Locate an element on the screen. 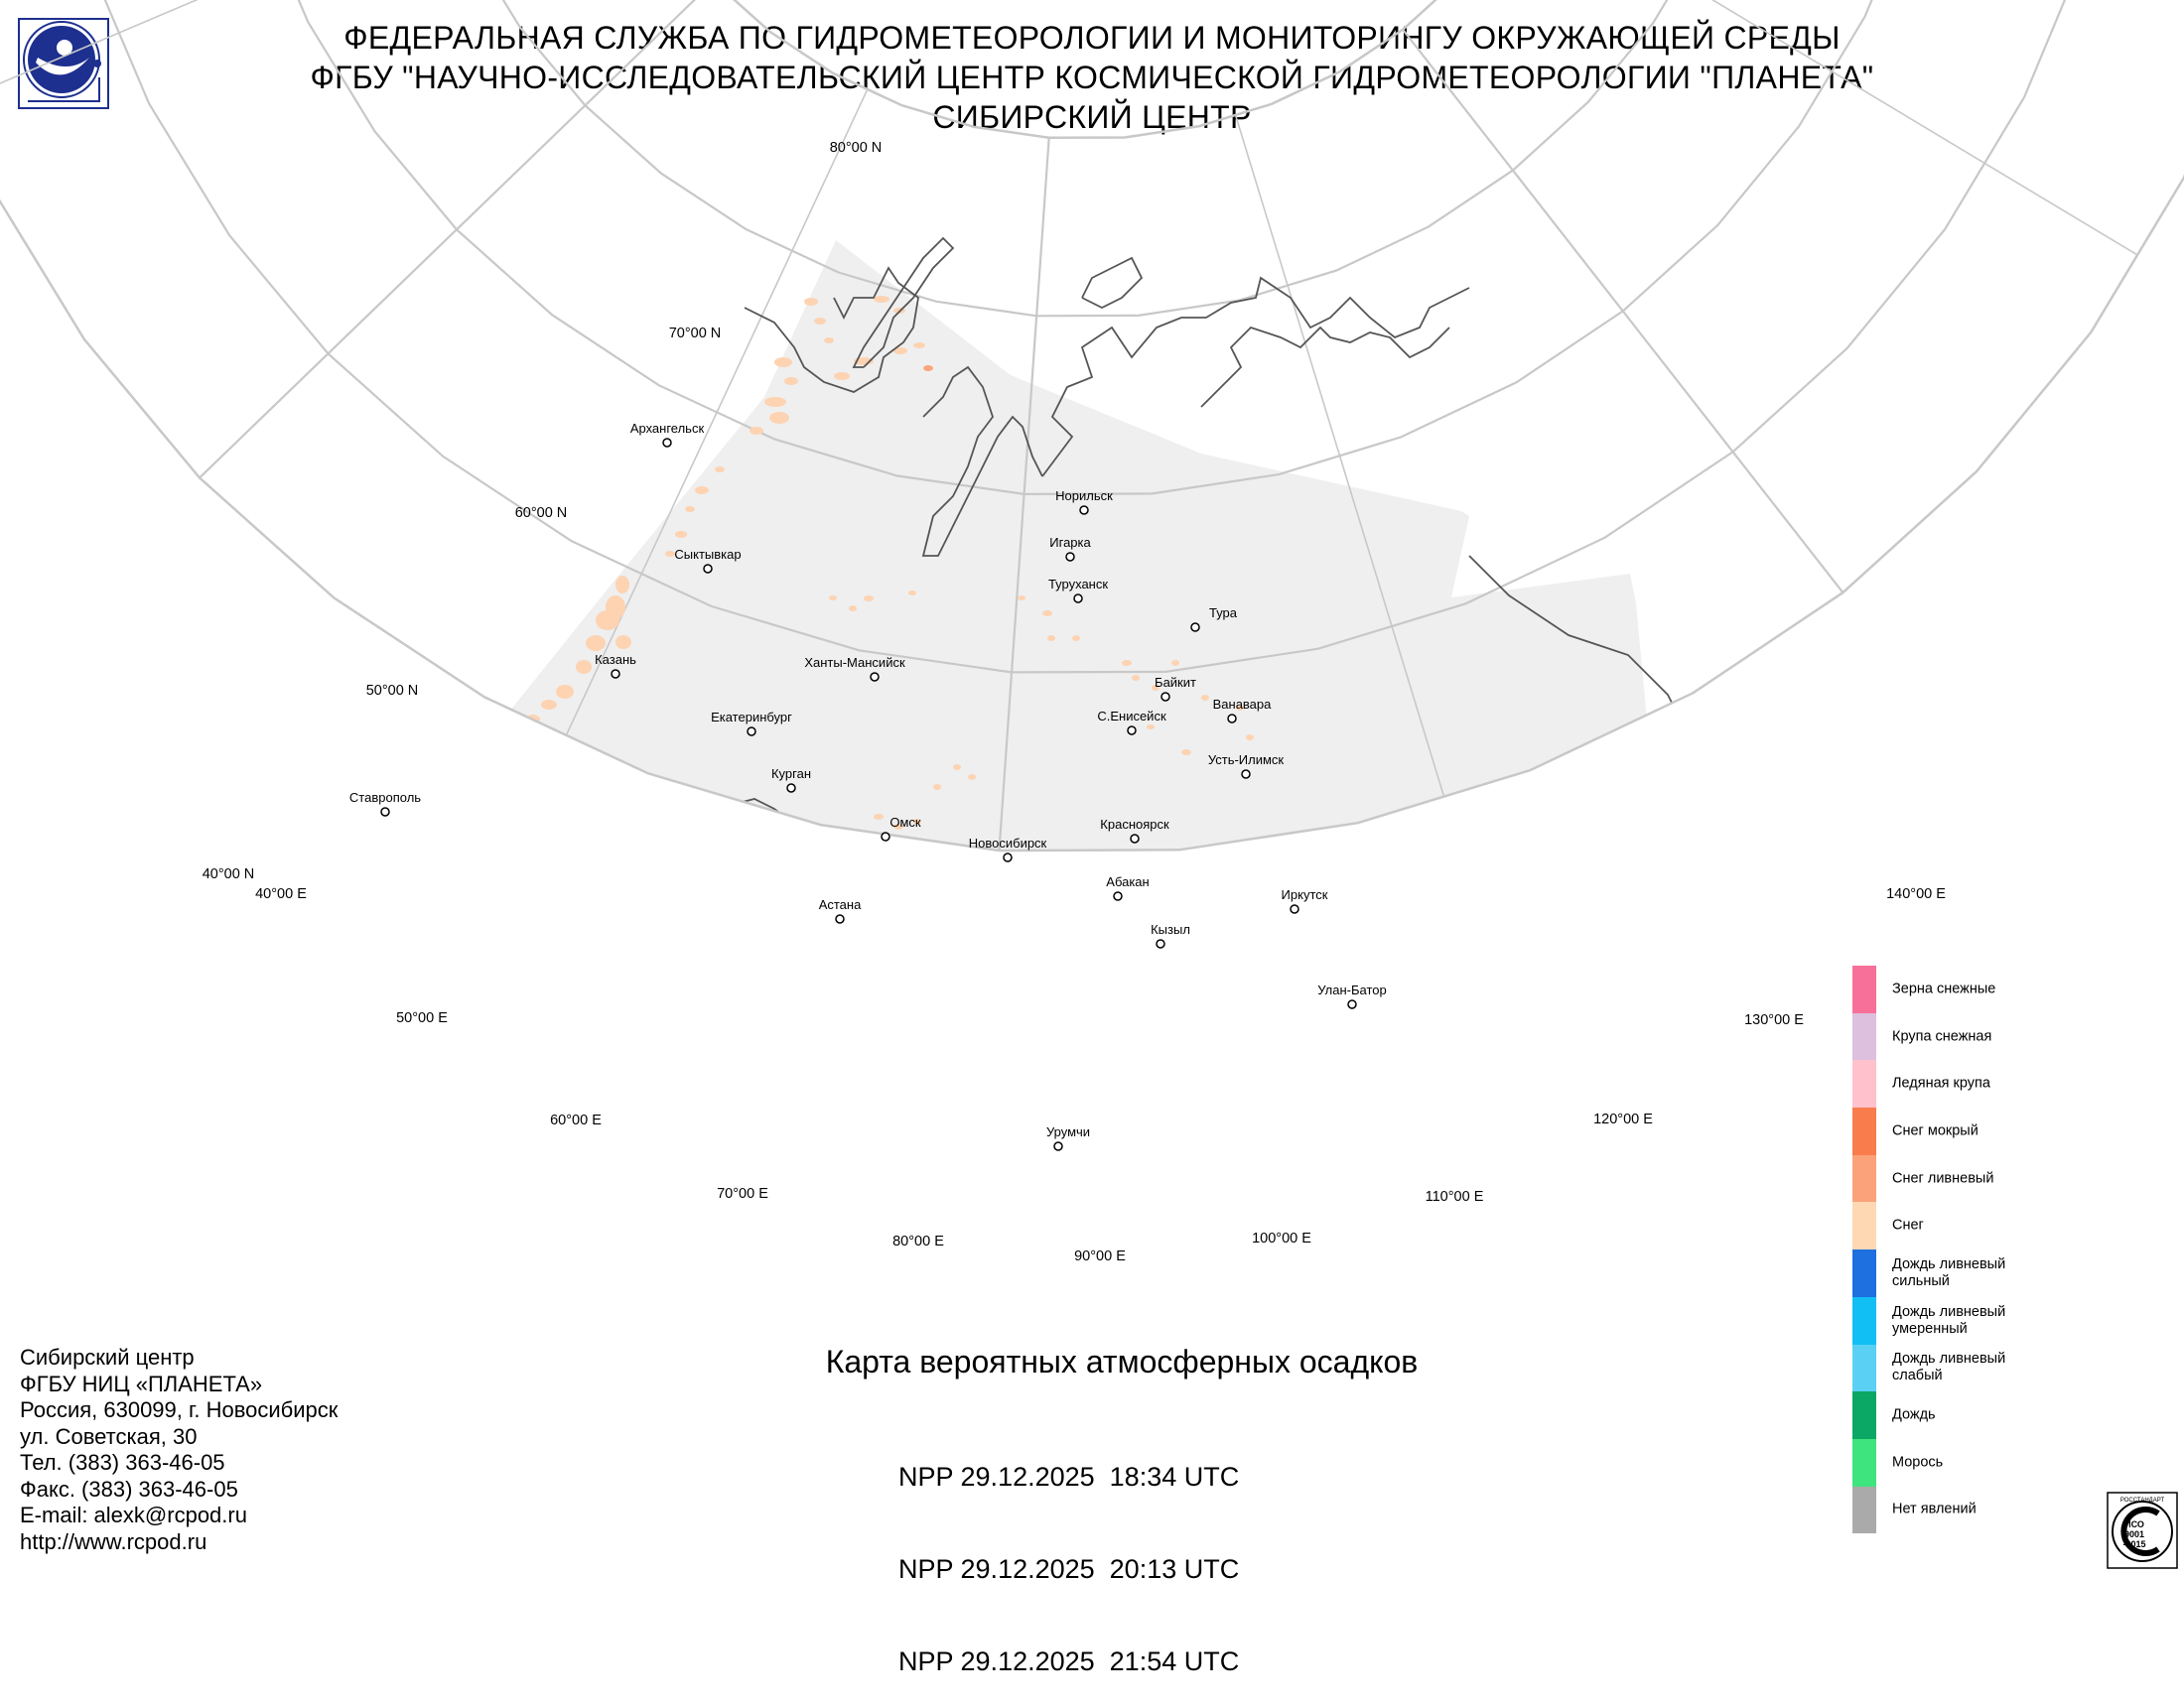 This screenshot has width=2184, height=1708. longitude-label: 120°00 E is located at coordinates (1623, 1119).